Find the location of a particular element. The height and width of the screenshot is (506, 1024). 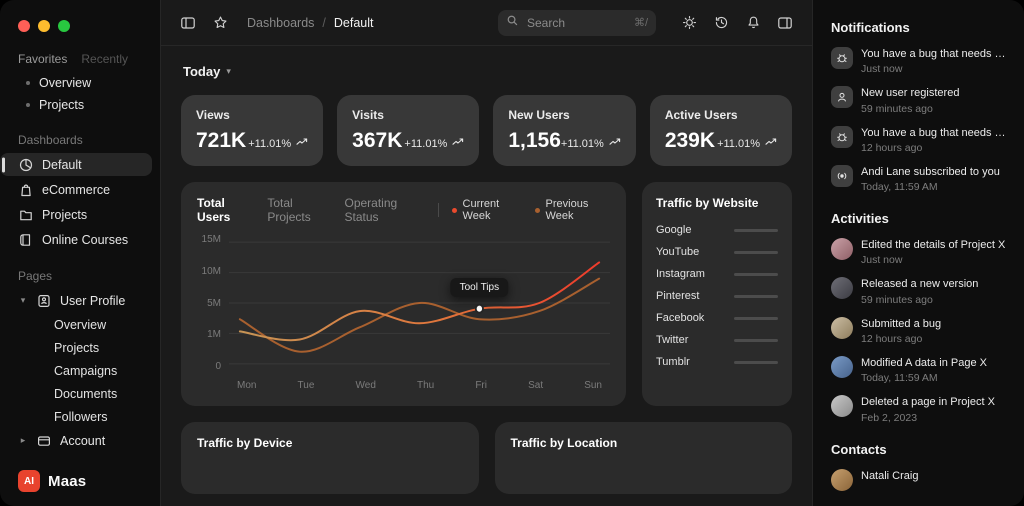

activity-text: Modified A data in Page X is located at coordinates (924, 363).